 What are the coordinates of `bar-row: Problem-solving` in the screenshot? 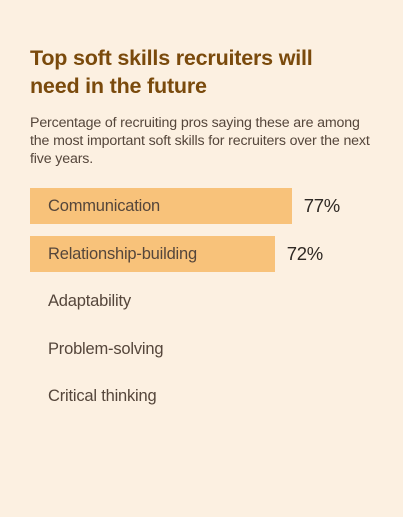 It's located at (202, 349).